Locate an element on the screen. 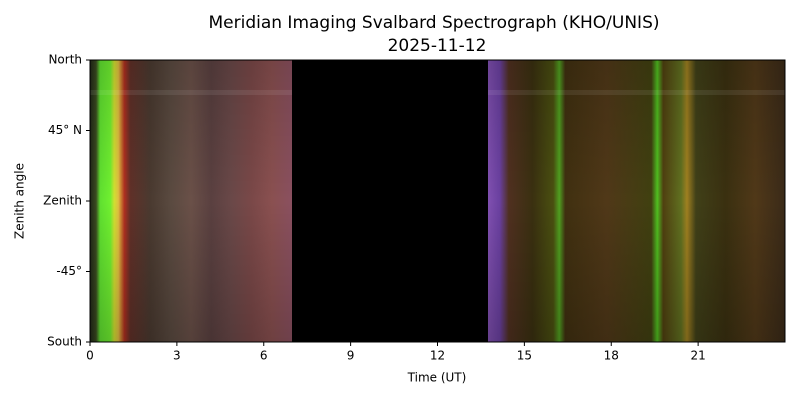 The height and width of the screenshot is (400, 800). x-tick-label: 15 is located at coordinates (524, 356).